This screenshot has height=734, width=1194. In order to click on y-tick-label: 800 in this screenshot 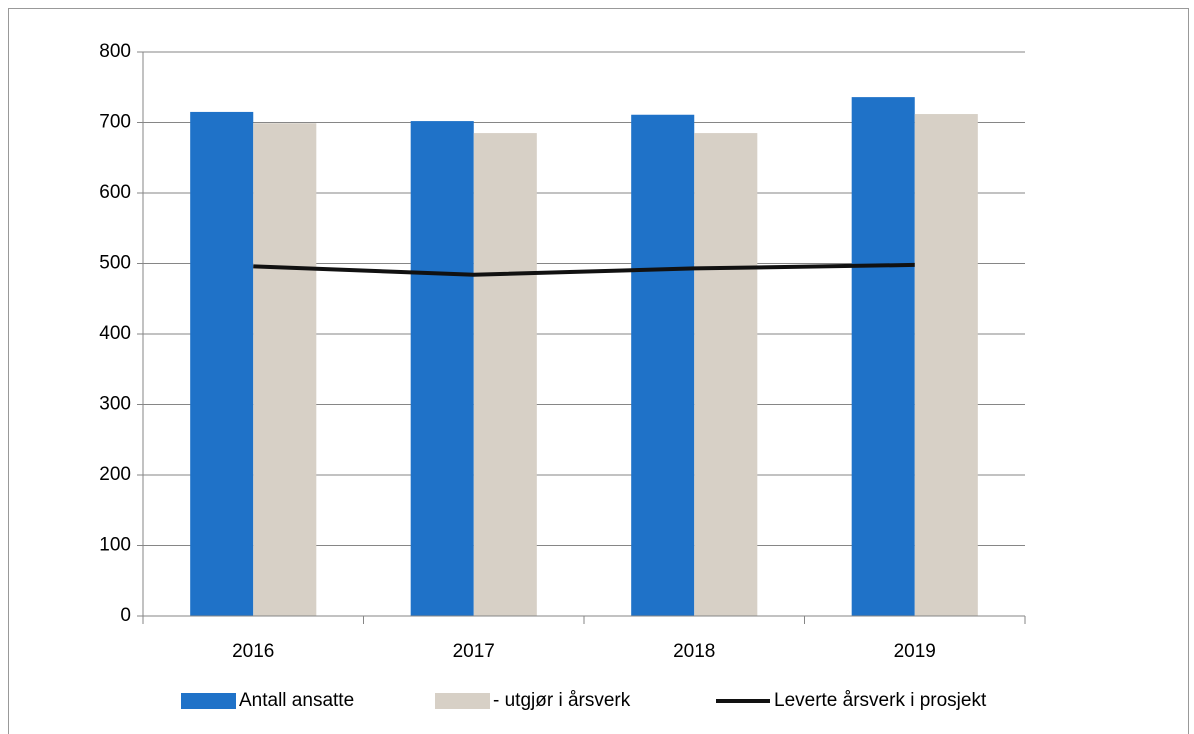, I will do `click(115, 51)`.